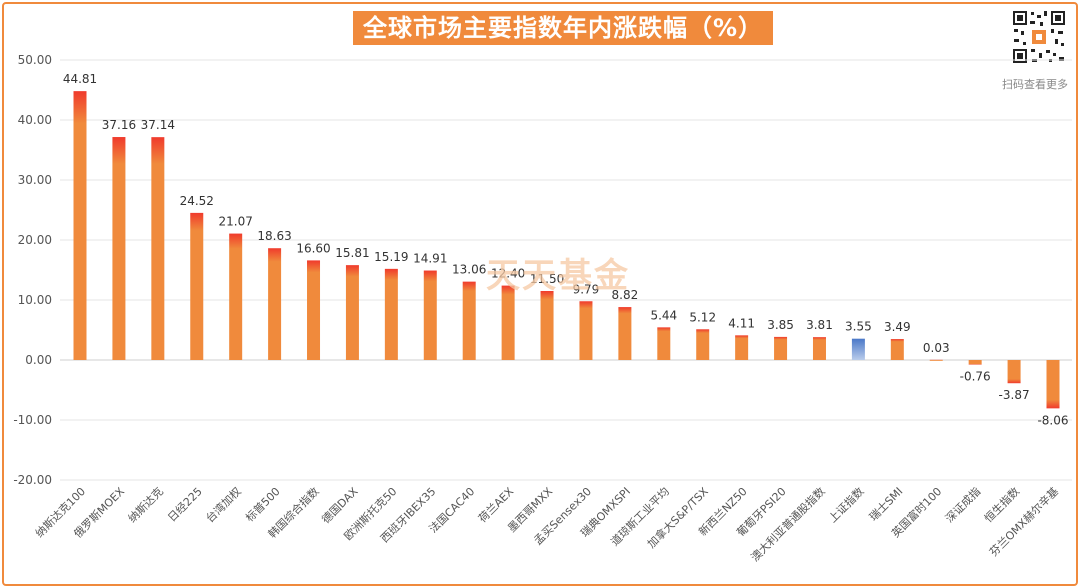 The image size is (1080, 588). I want to click on category-label: 标普500, so click(262, 504).